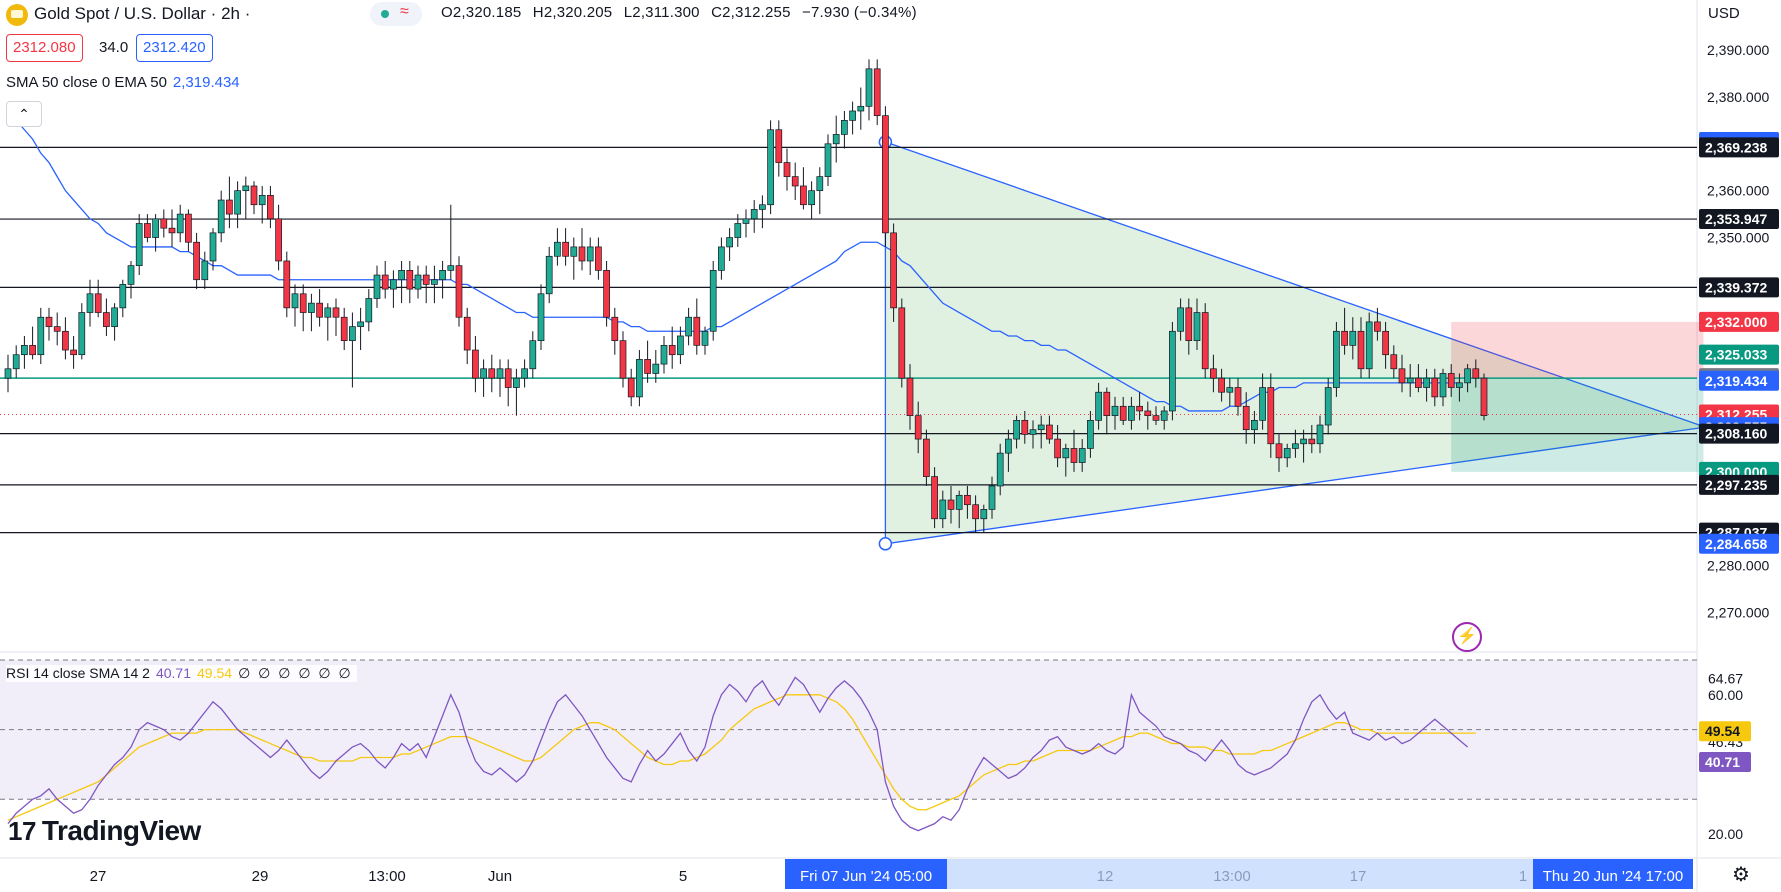 This screenshot has height=892, width=1781. Describe the element at coordinates (22, 831) in the screenshot. I see `tradingview-mark-icon: 17` at that location.